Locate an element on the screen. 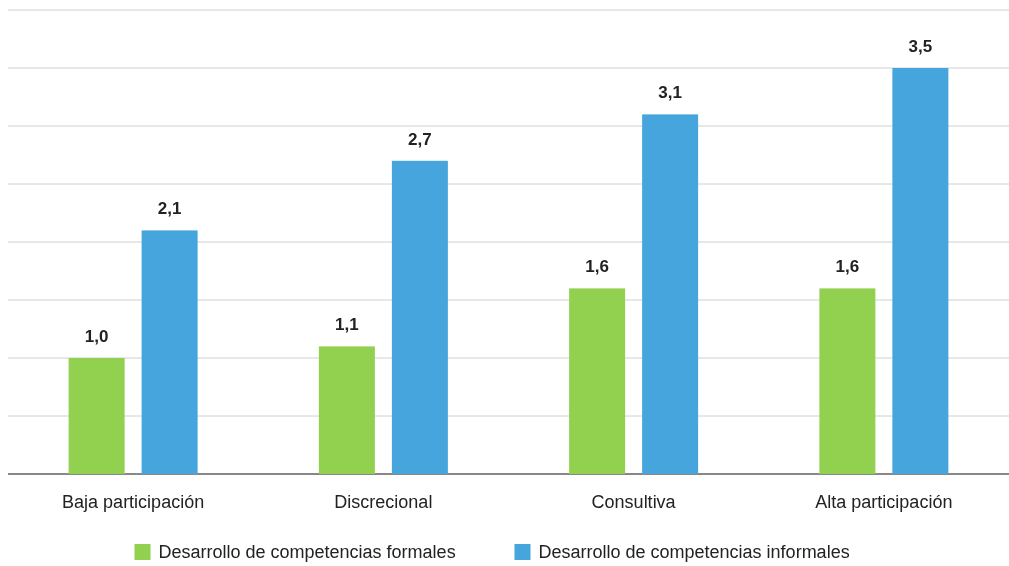  data-label: 2,7 is located at coordinates (420, 139).